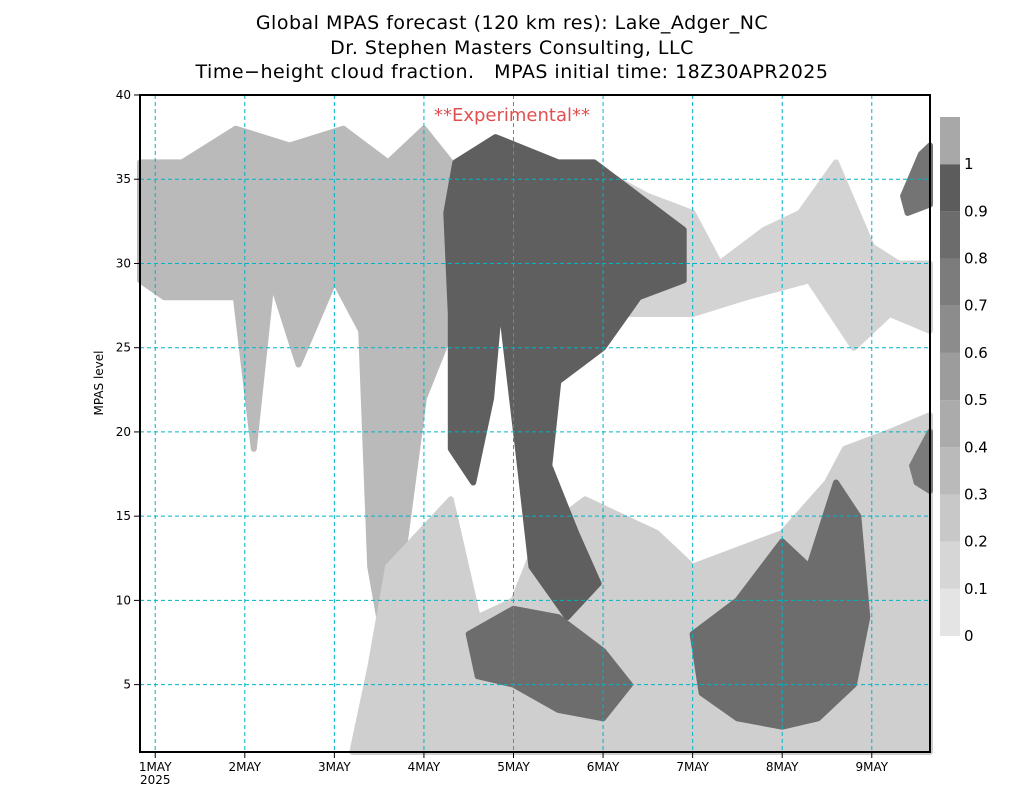 The image size is (1024, 800). I want to click on y-tick-label-6: 35, so click(123, 179).